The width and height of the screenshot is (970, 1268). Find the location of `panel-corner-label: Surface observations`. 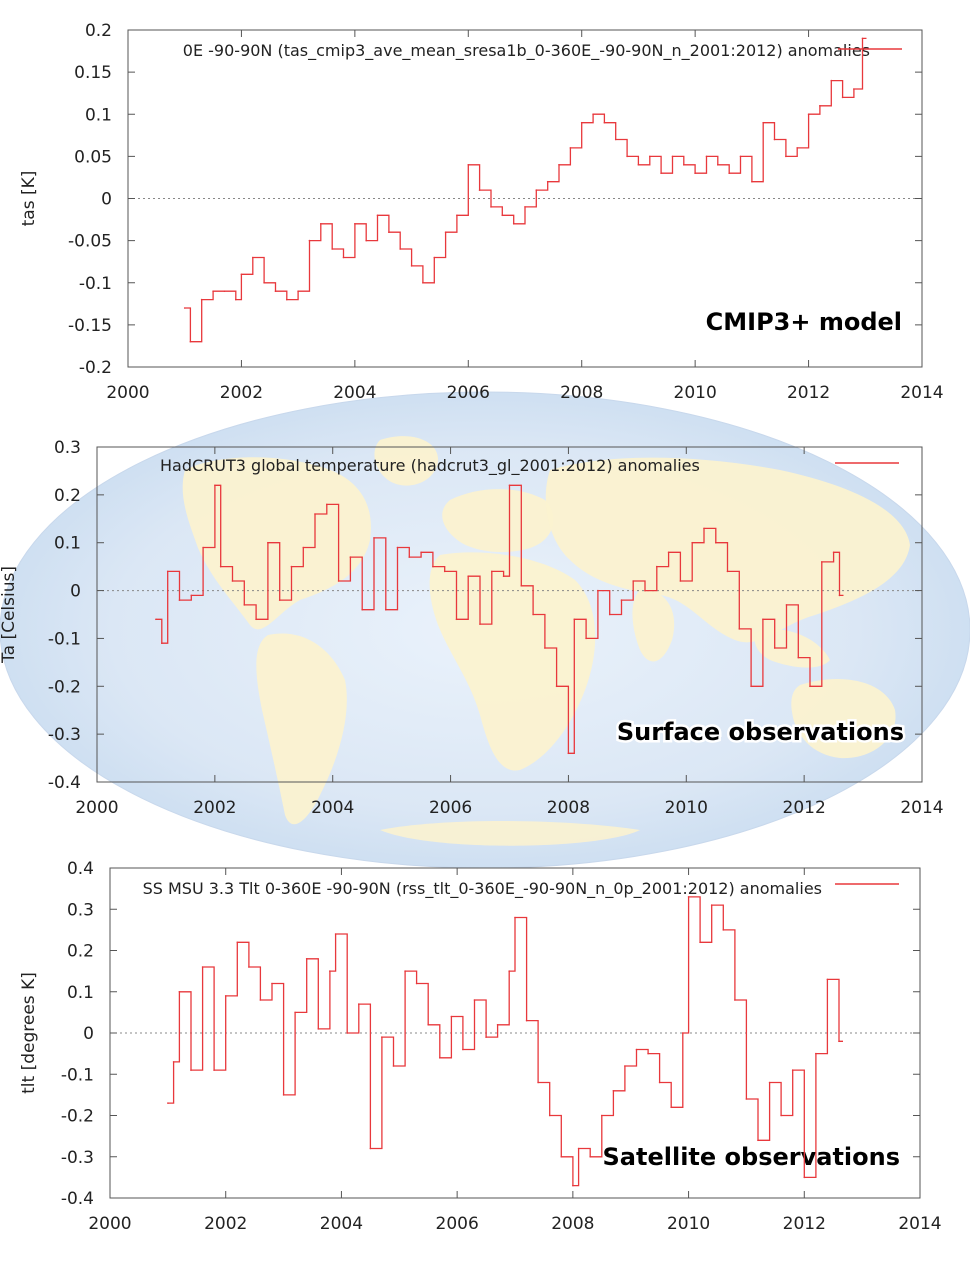

panel-corner-label: Surface observations is located at coordinates (760, 732).